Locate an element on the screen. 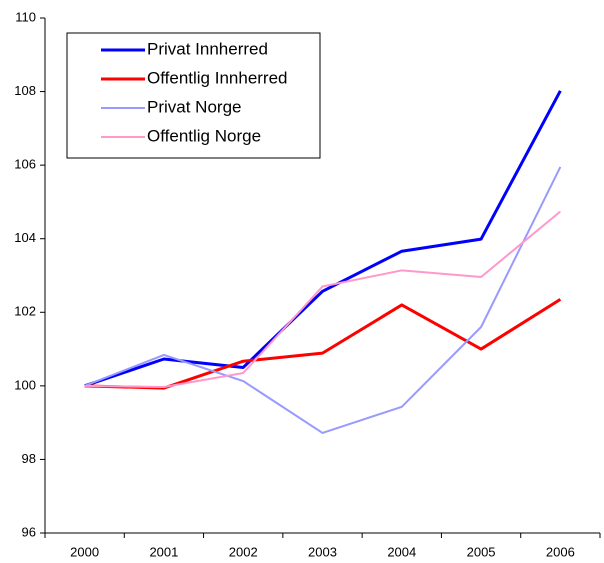 Image resolution: width=604 pixels, height=563 pixels. y-tick-label: 110 is located at coordinates (25, 16).